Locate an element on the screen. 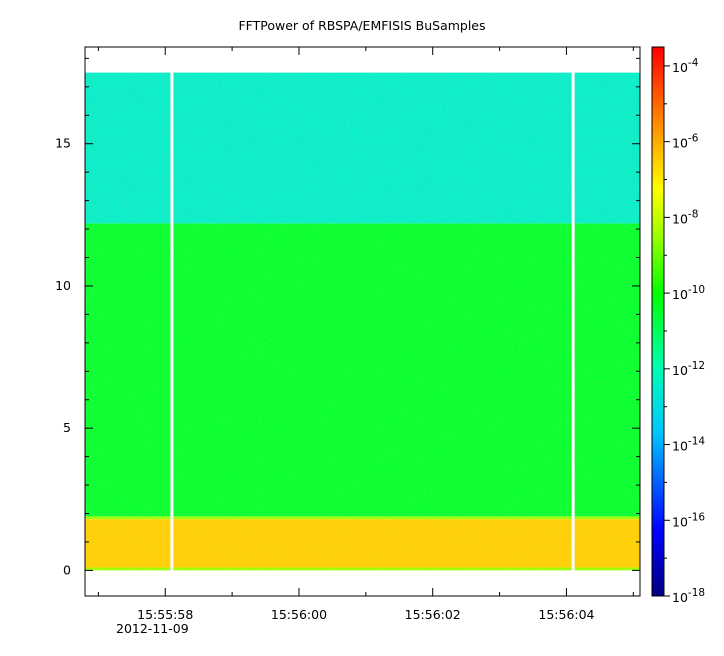  y-tick-label-10: 10 is located at coordinates (63, 285).